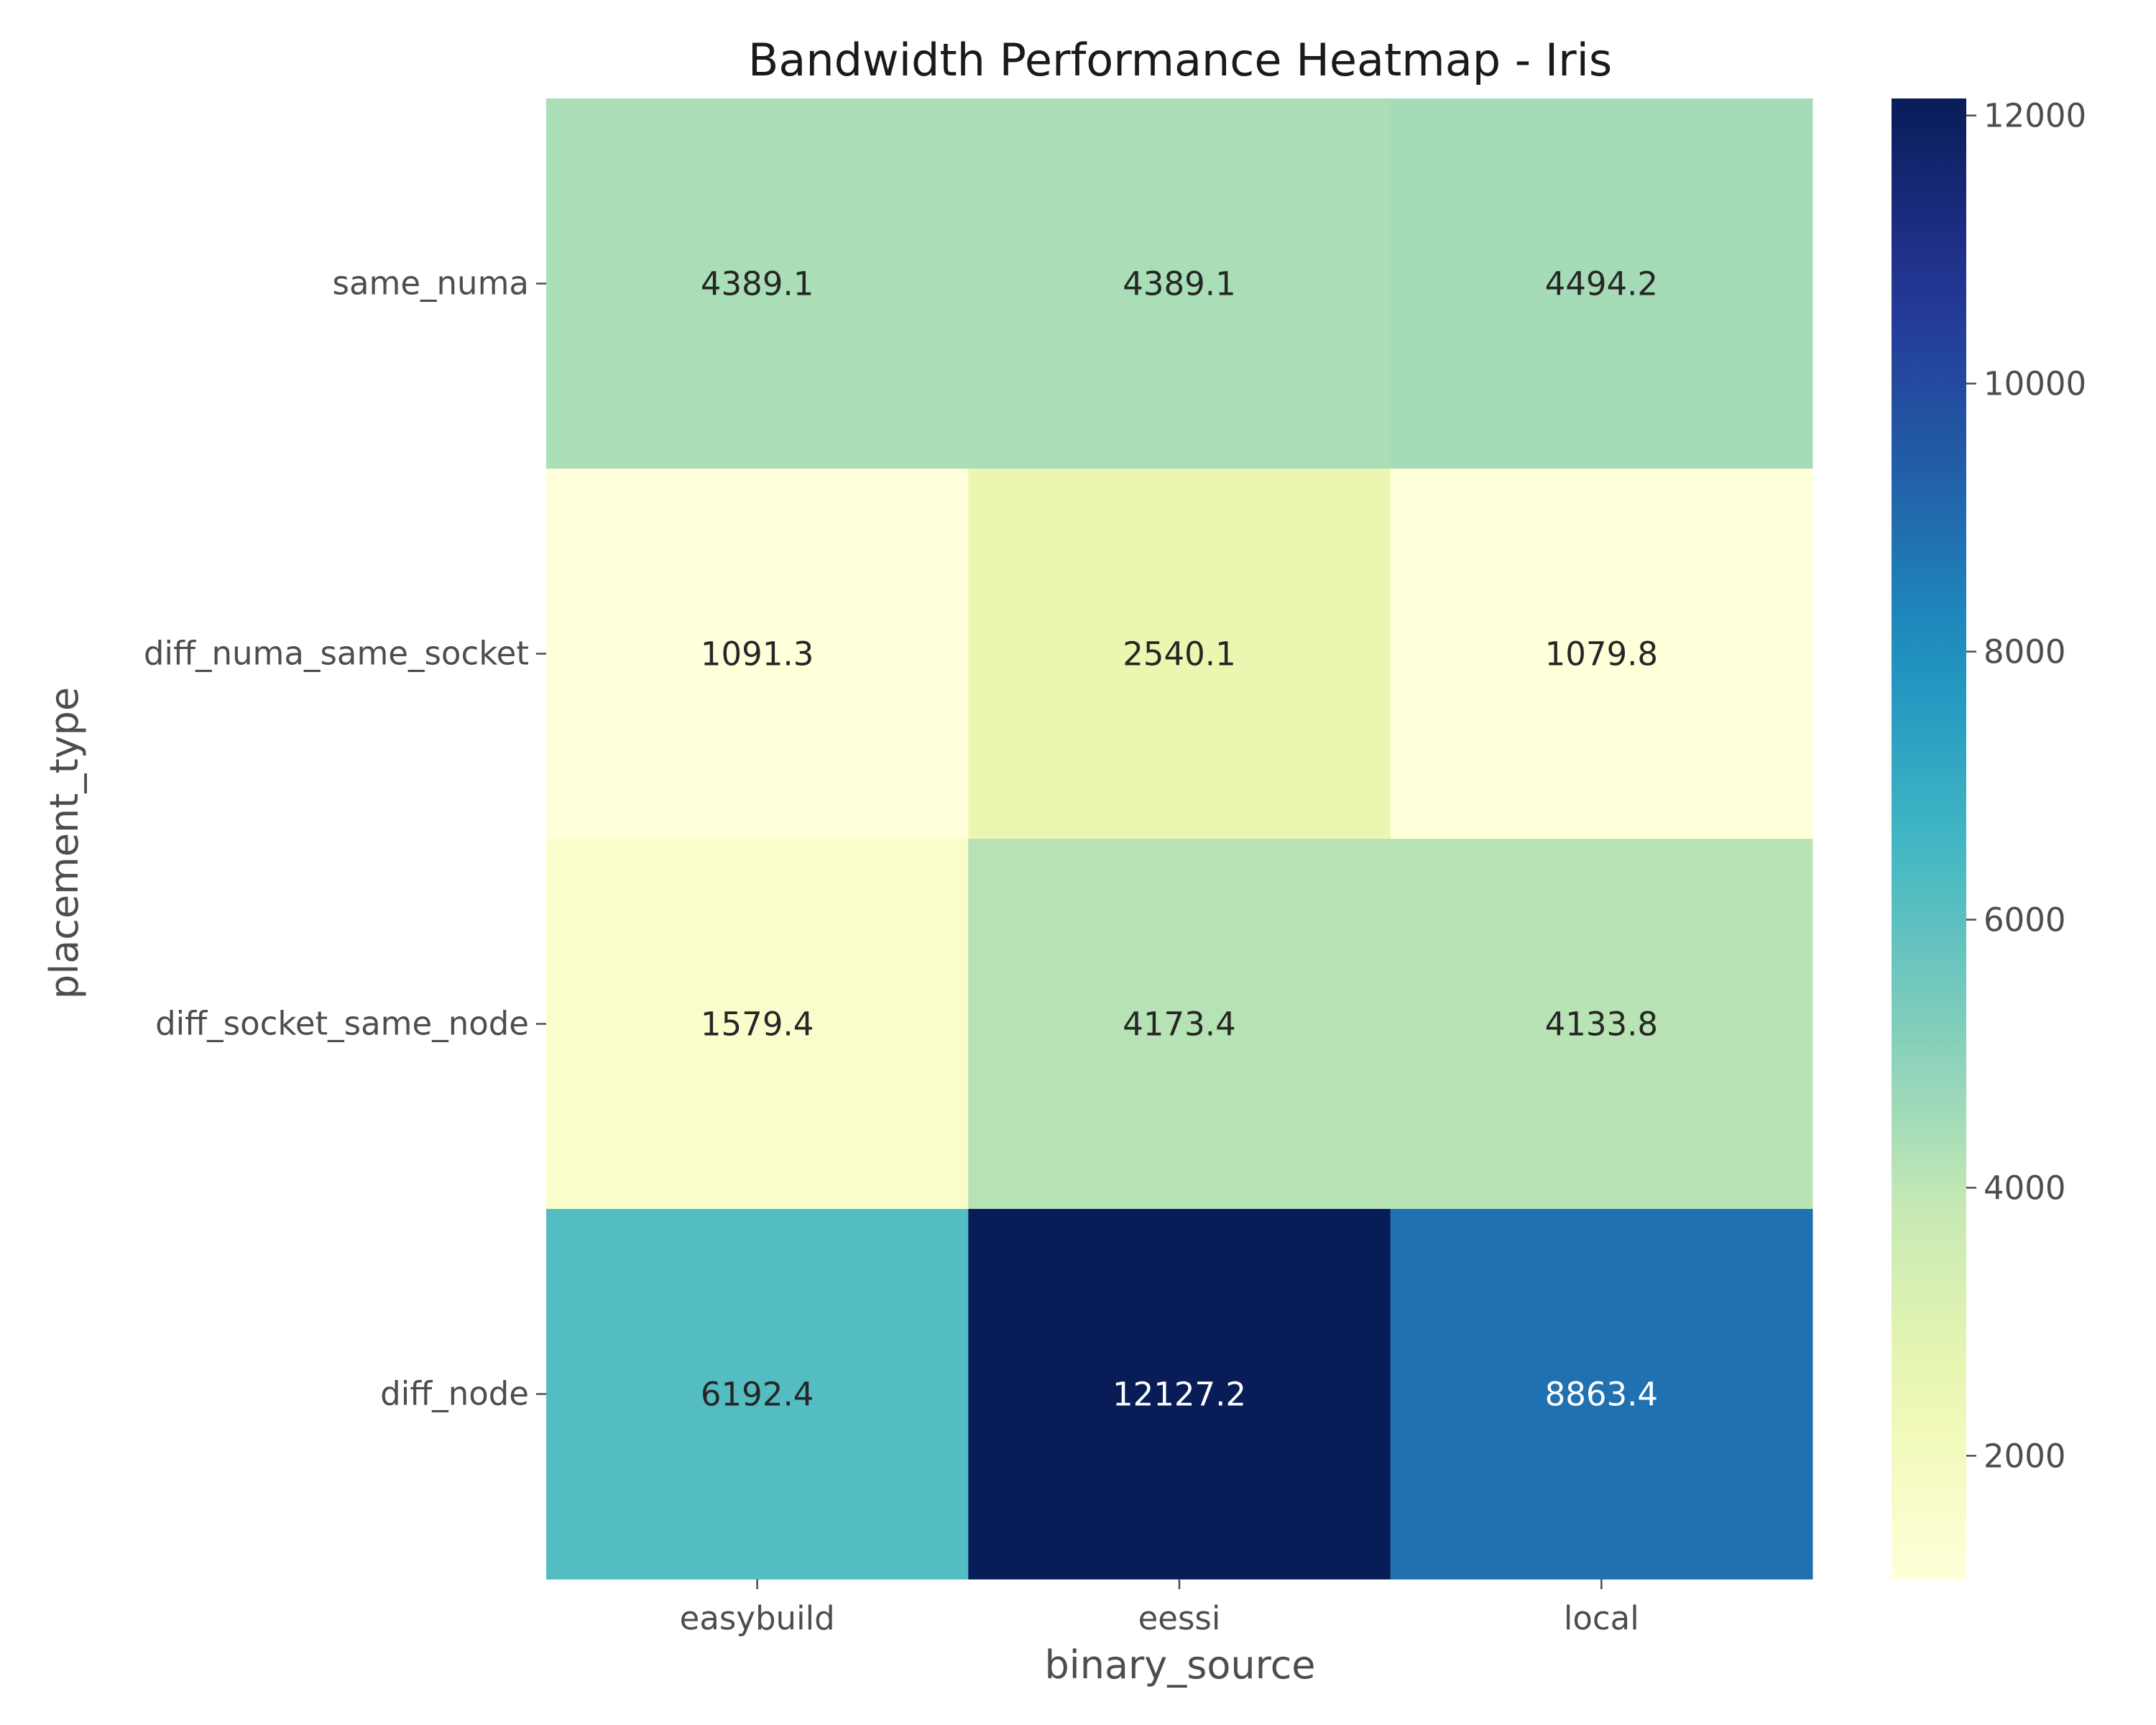  I want to click on x-tick-label: eessi, so click(1179, 1618).